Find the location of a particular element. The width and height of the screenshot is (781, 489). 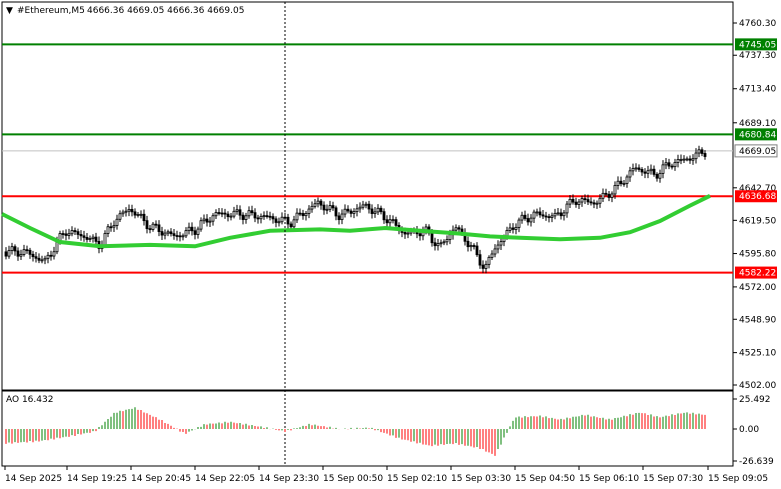

ohlc-values: 4666.36 4669.05 4666.36 4669.05 is located at coordinates (165, 11).